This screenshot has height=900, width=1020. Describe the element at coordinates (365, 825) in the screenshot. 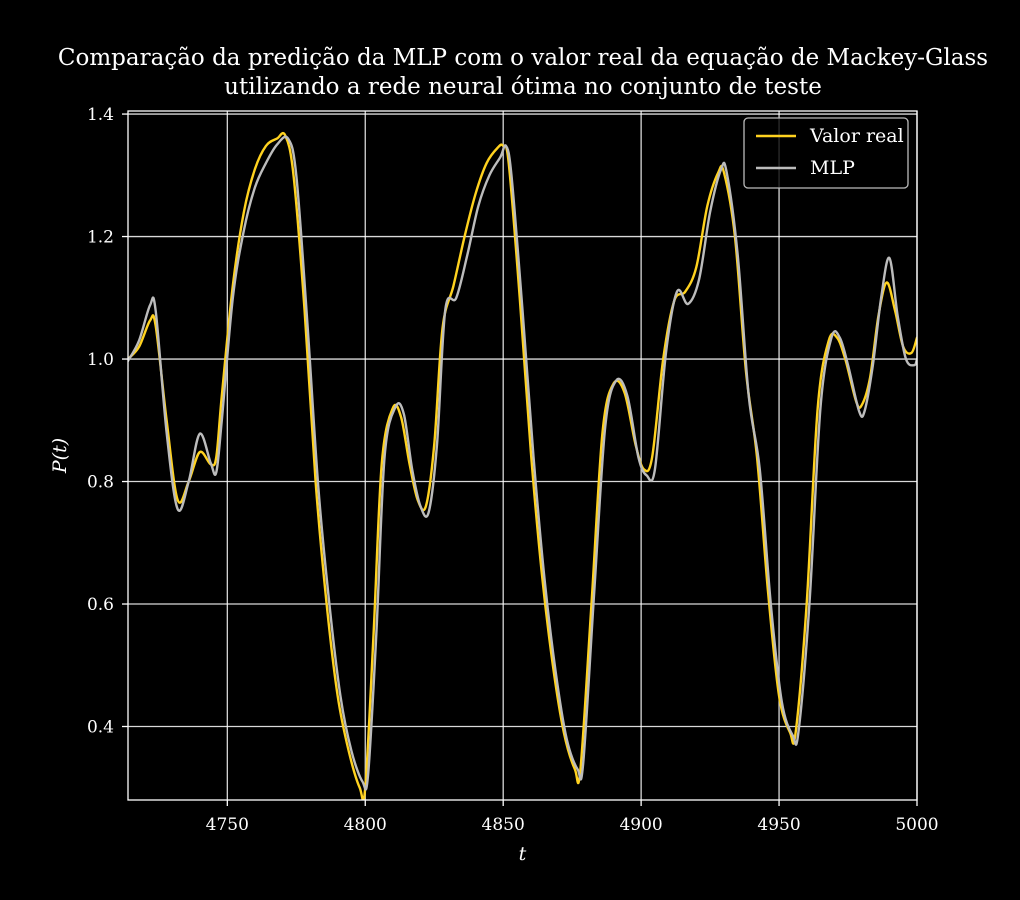

I see `x-tick-label: 4800` at that location.